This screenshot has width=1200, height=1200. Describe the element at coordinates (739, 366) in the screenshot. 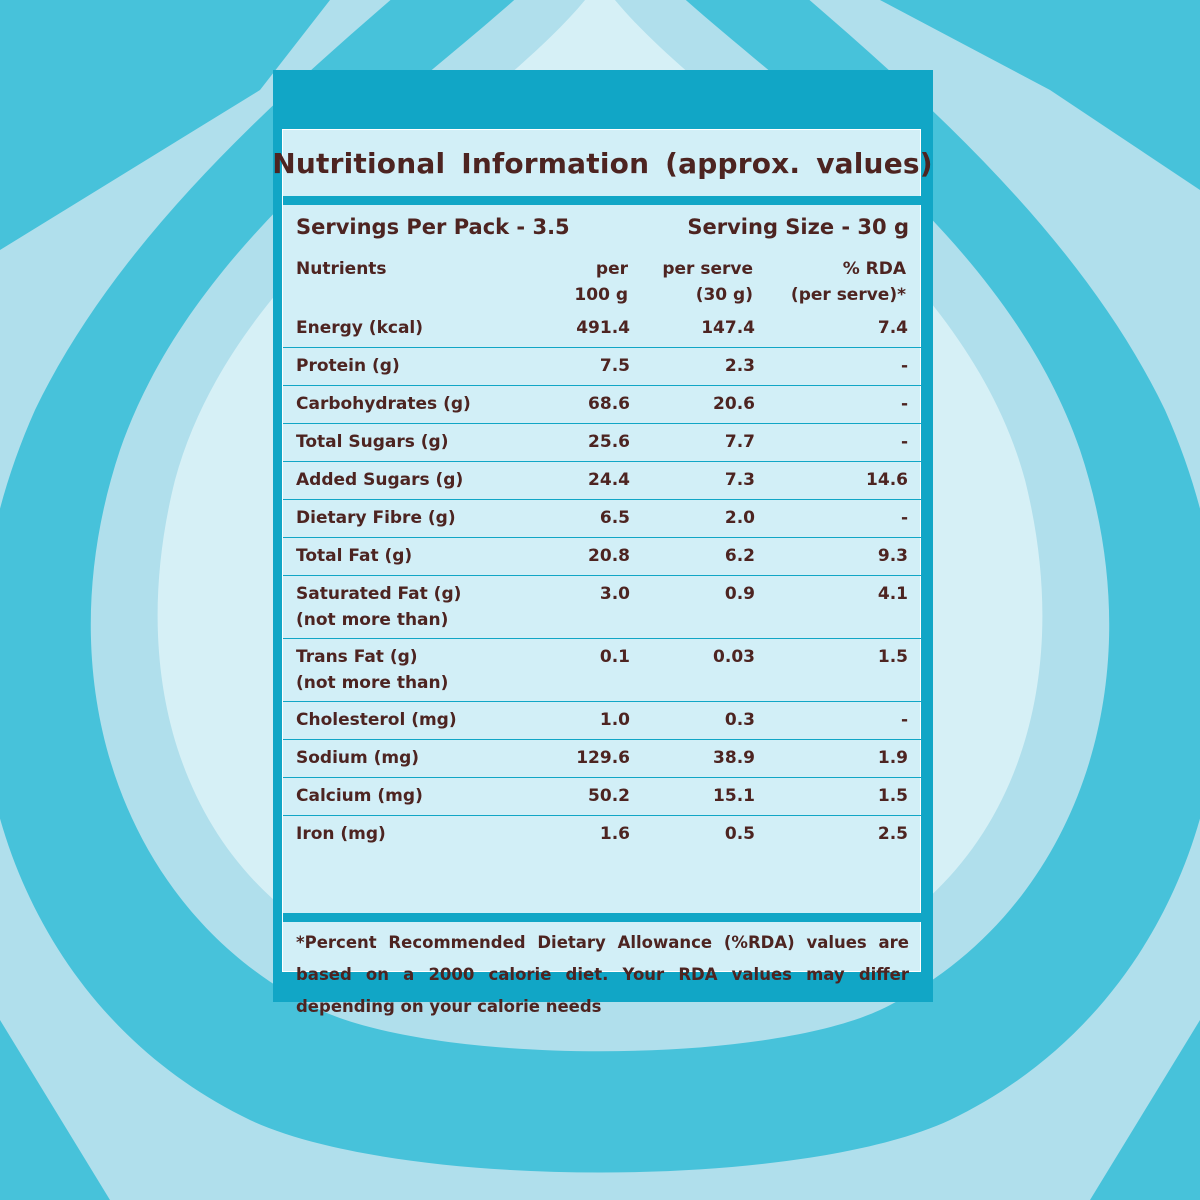

I see `value-per-serve: 2.3` at that location.